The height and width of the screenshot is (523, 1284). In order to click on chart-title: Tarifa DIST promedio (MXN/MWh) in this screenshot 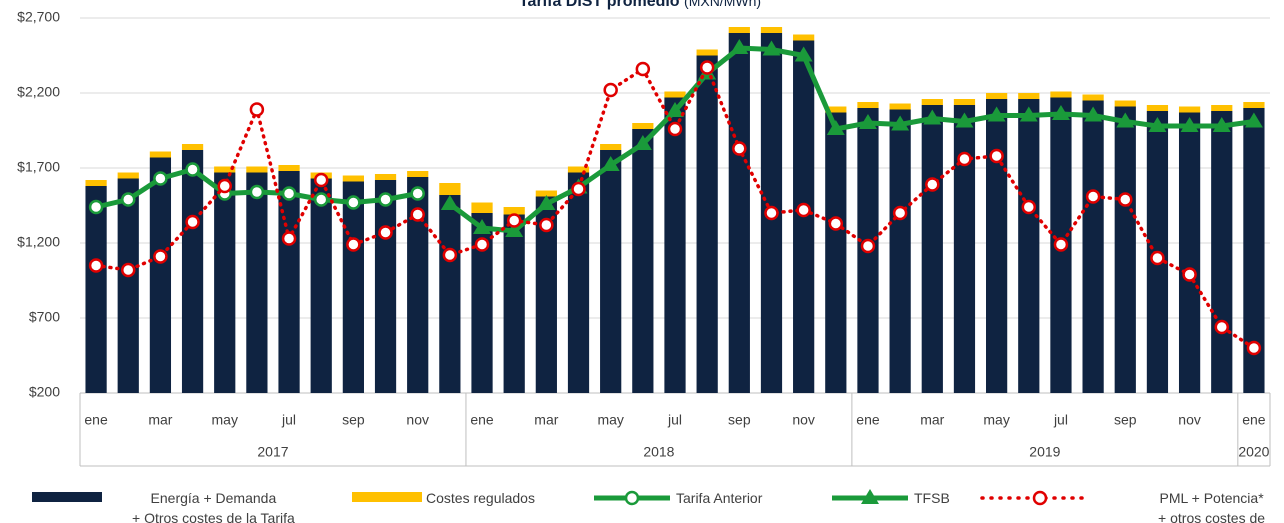, I will do `click(640, 5)`.